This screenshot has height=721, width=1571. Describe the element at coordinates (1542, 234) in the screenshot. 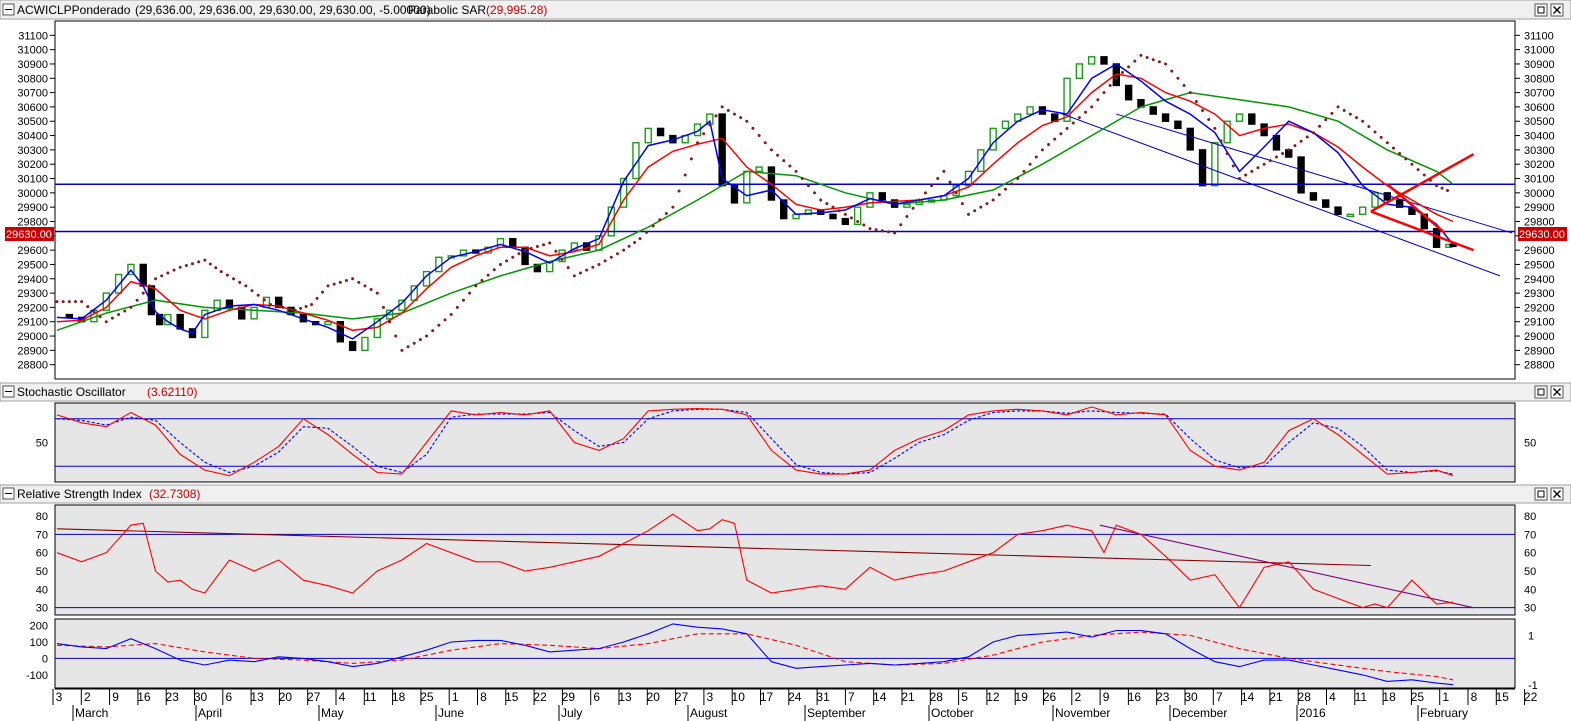

I see `current-price-tag-right: 29630.00` at that location.